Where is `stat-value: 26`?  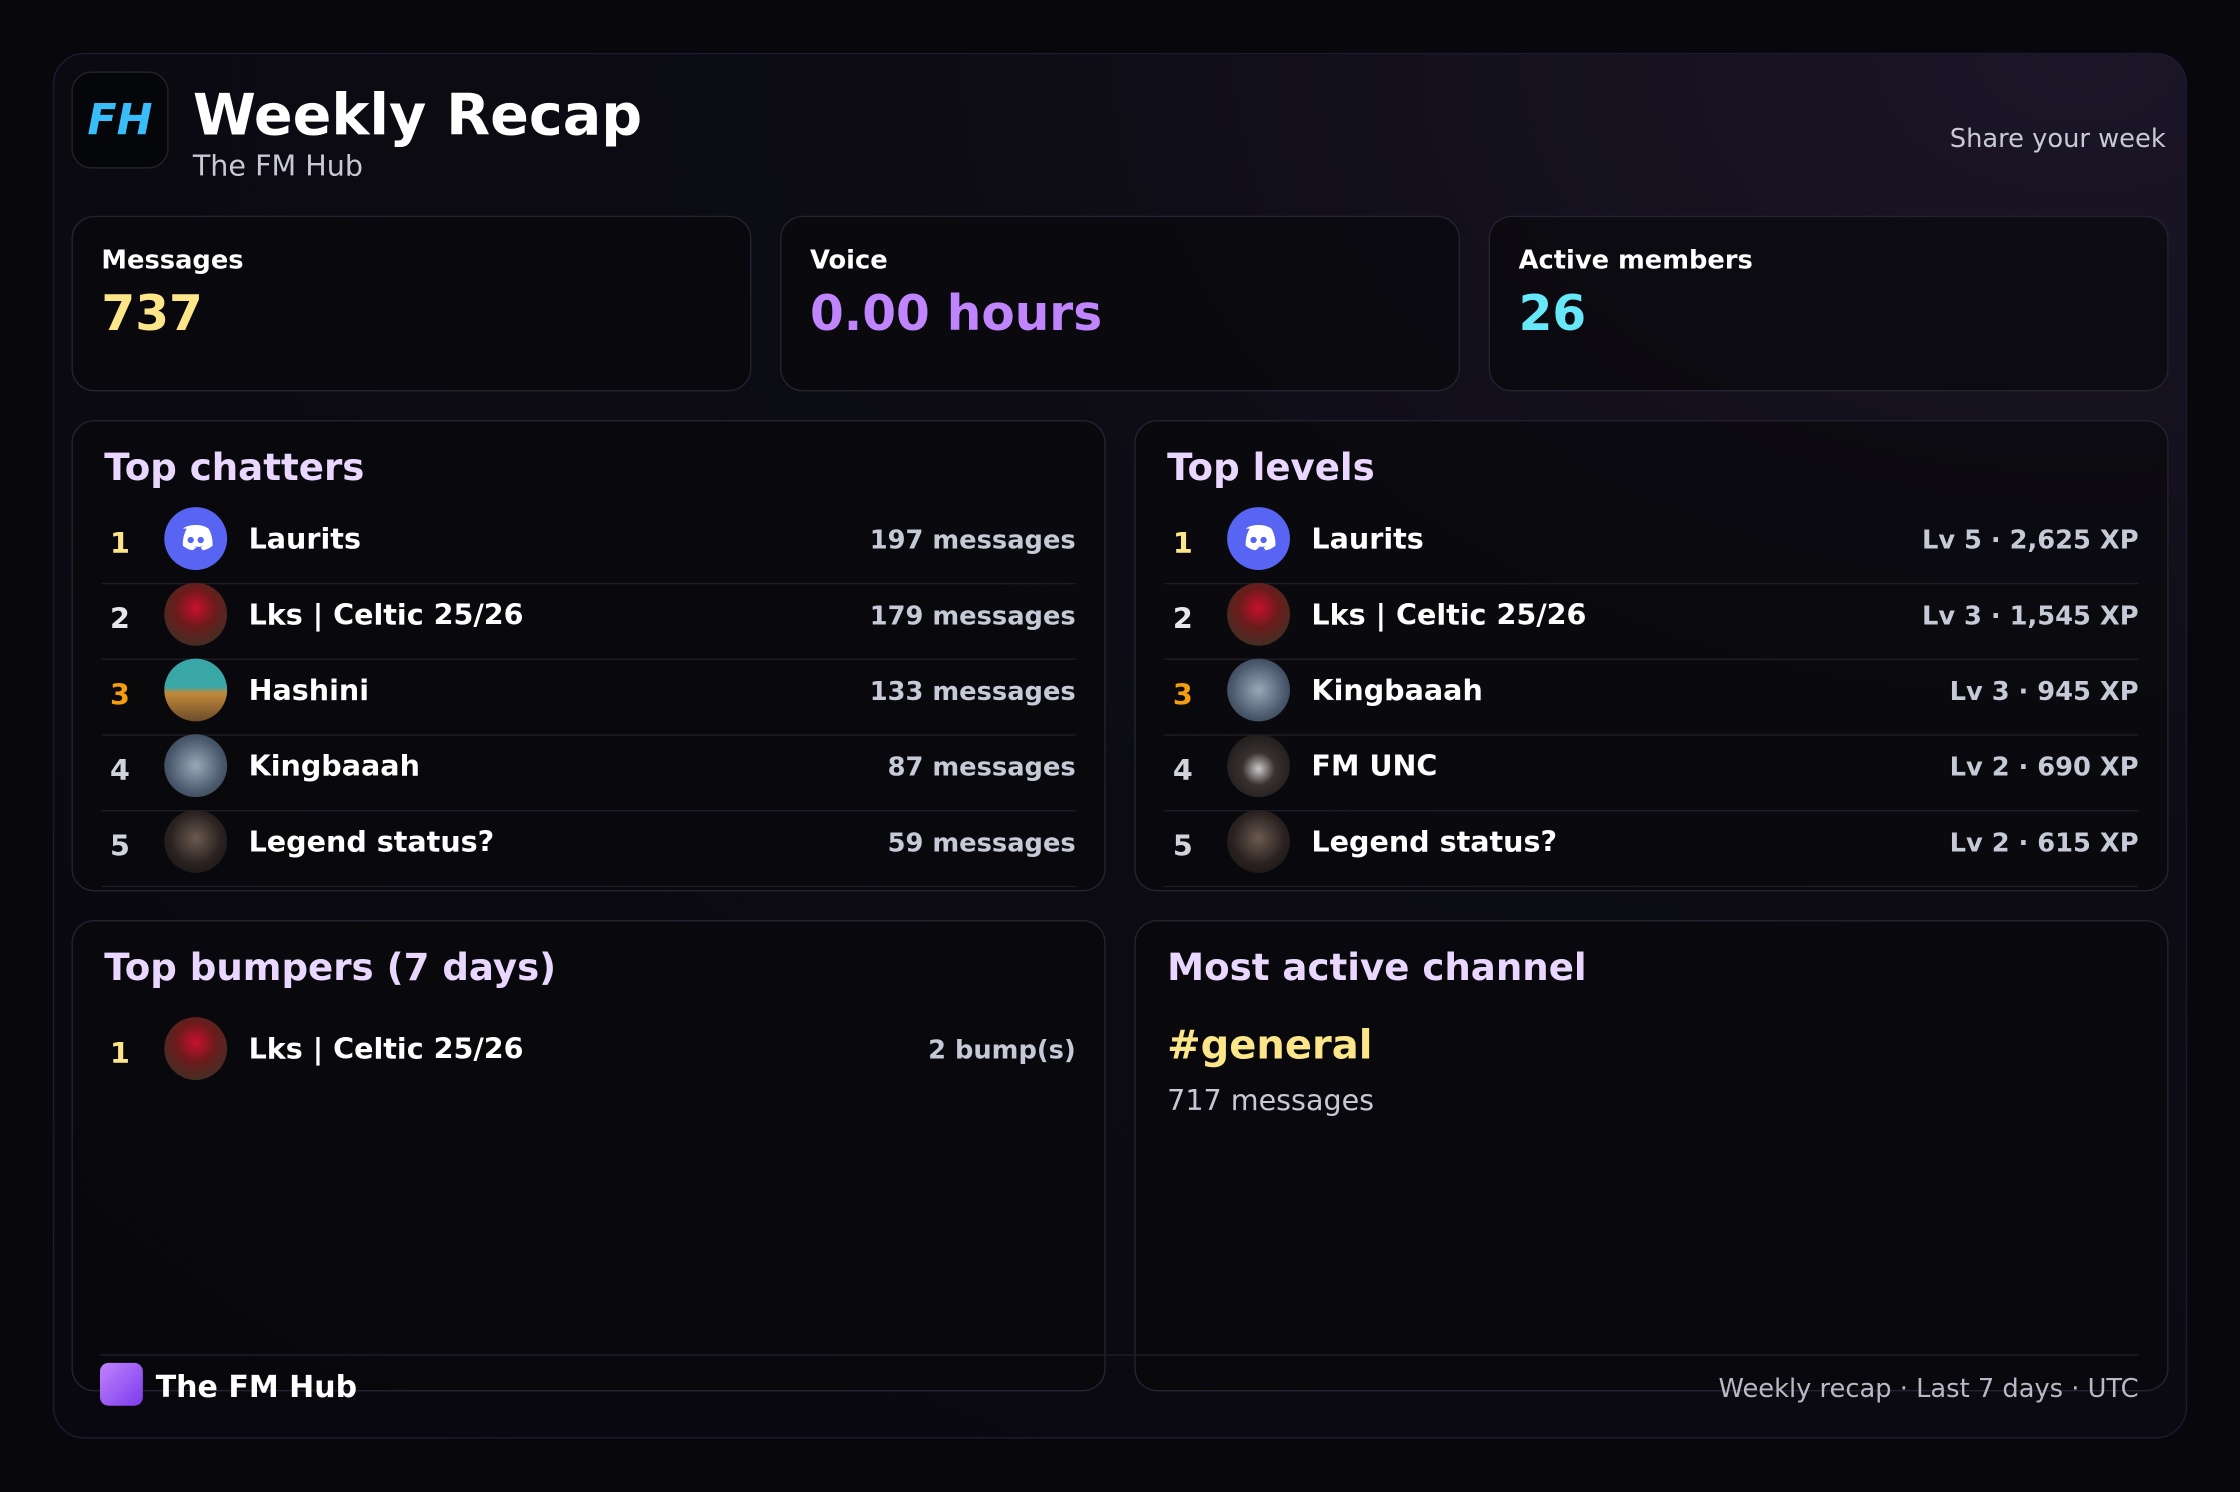 stat-value: 26 is located at coordinates (1552, 314).